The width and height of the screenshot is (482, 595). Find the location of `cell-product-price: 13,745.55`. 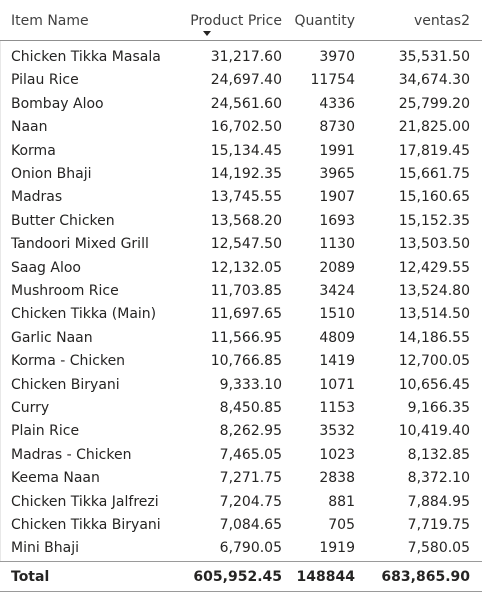

cell-product-price: 13,745.55 is located at coordinates (246, 197).